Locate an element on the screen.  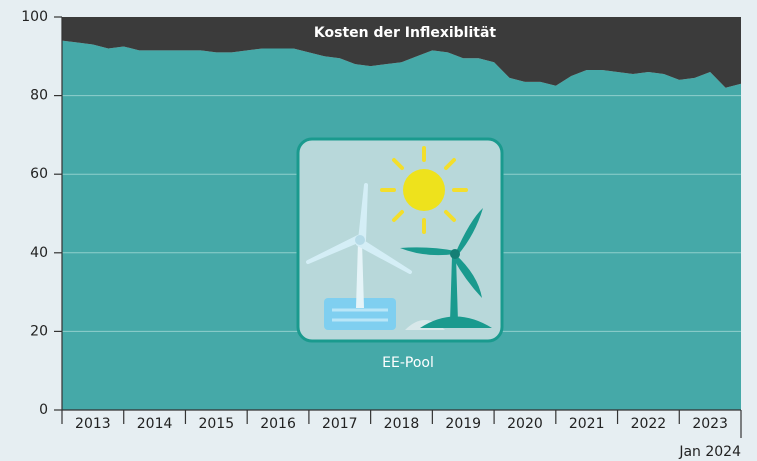
x-tick-label: 2019 is located at coordinates (463, 424).